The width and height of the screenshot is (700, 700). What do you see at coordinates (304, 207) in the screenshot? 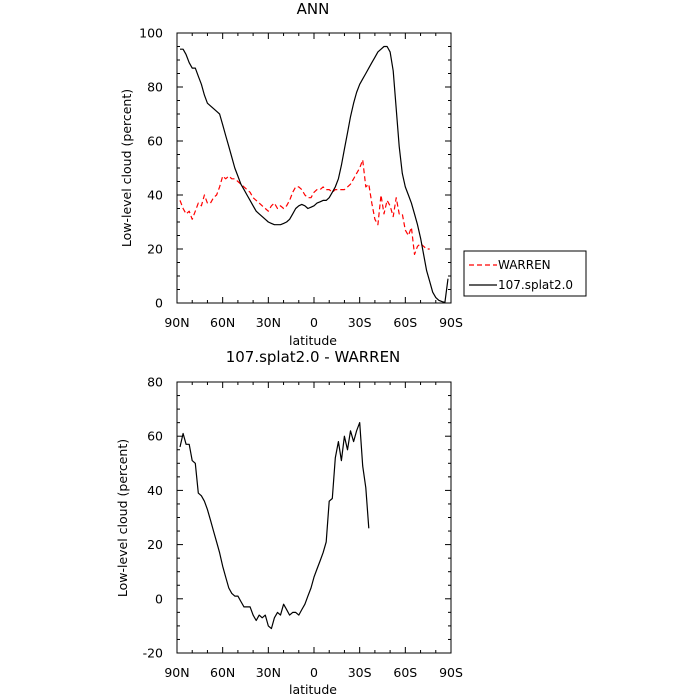
I see `series-line-warren` at bounding box center [304, 207].